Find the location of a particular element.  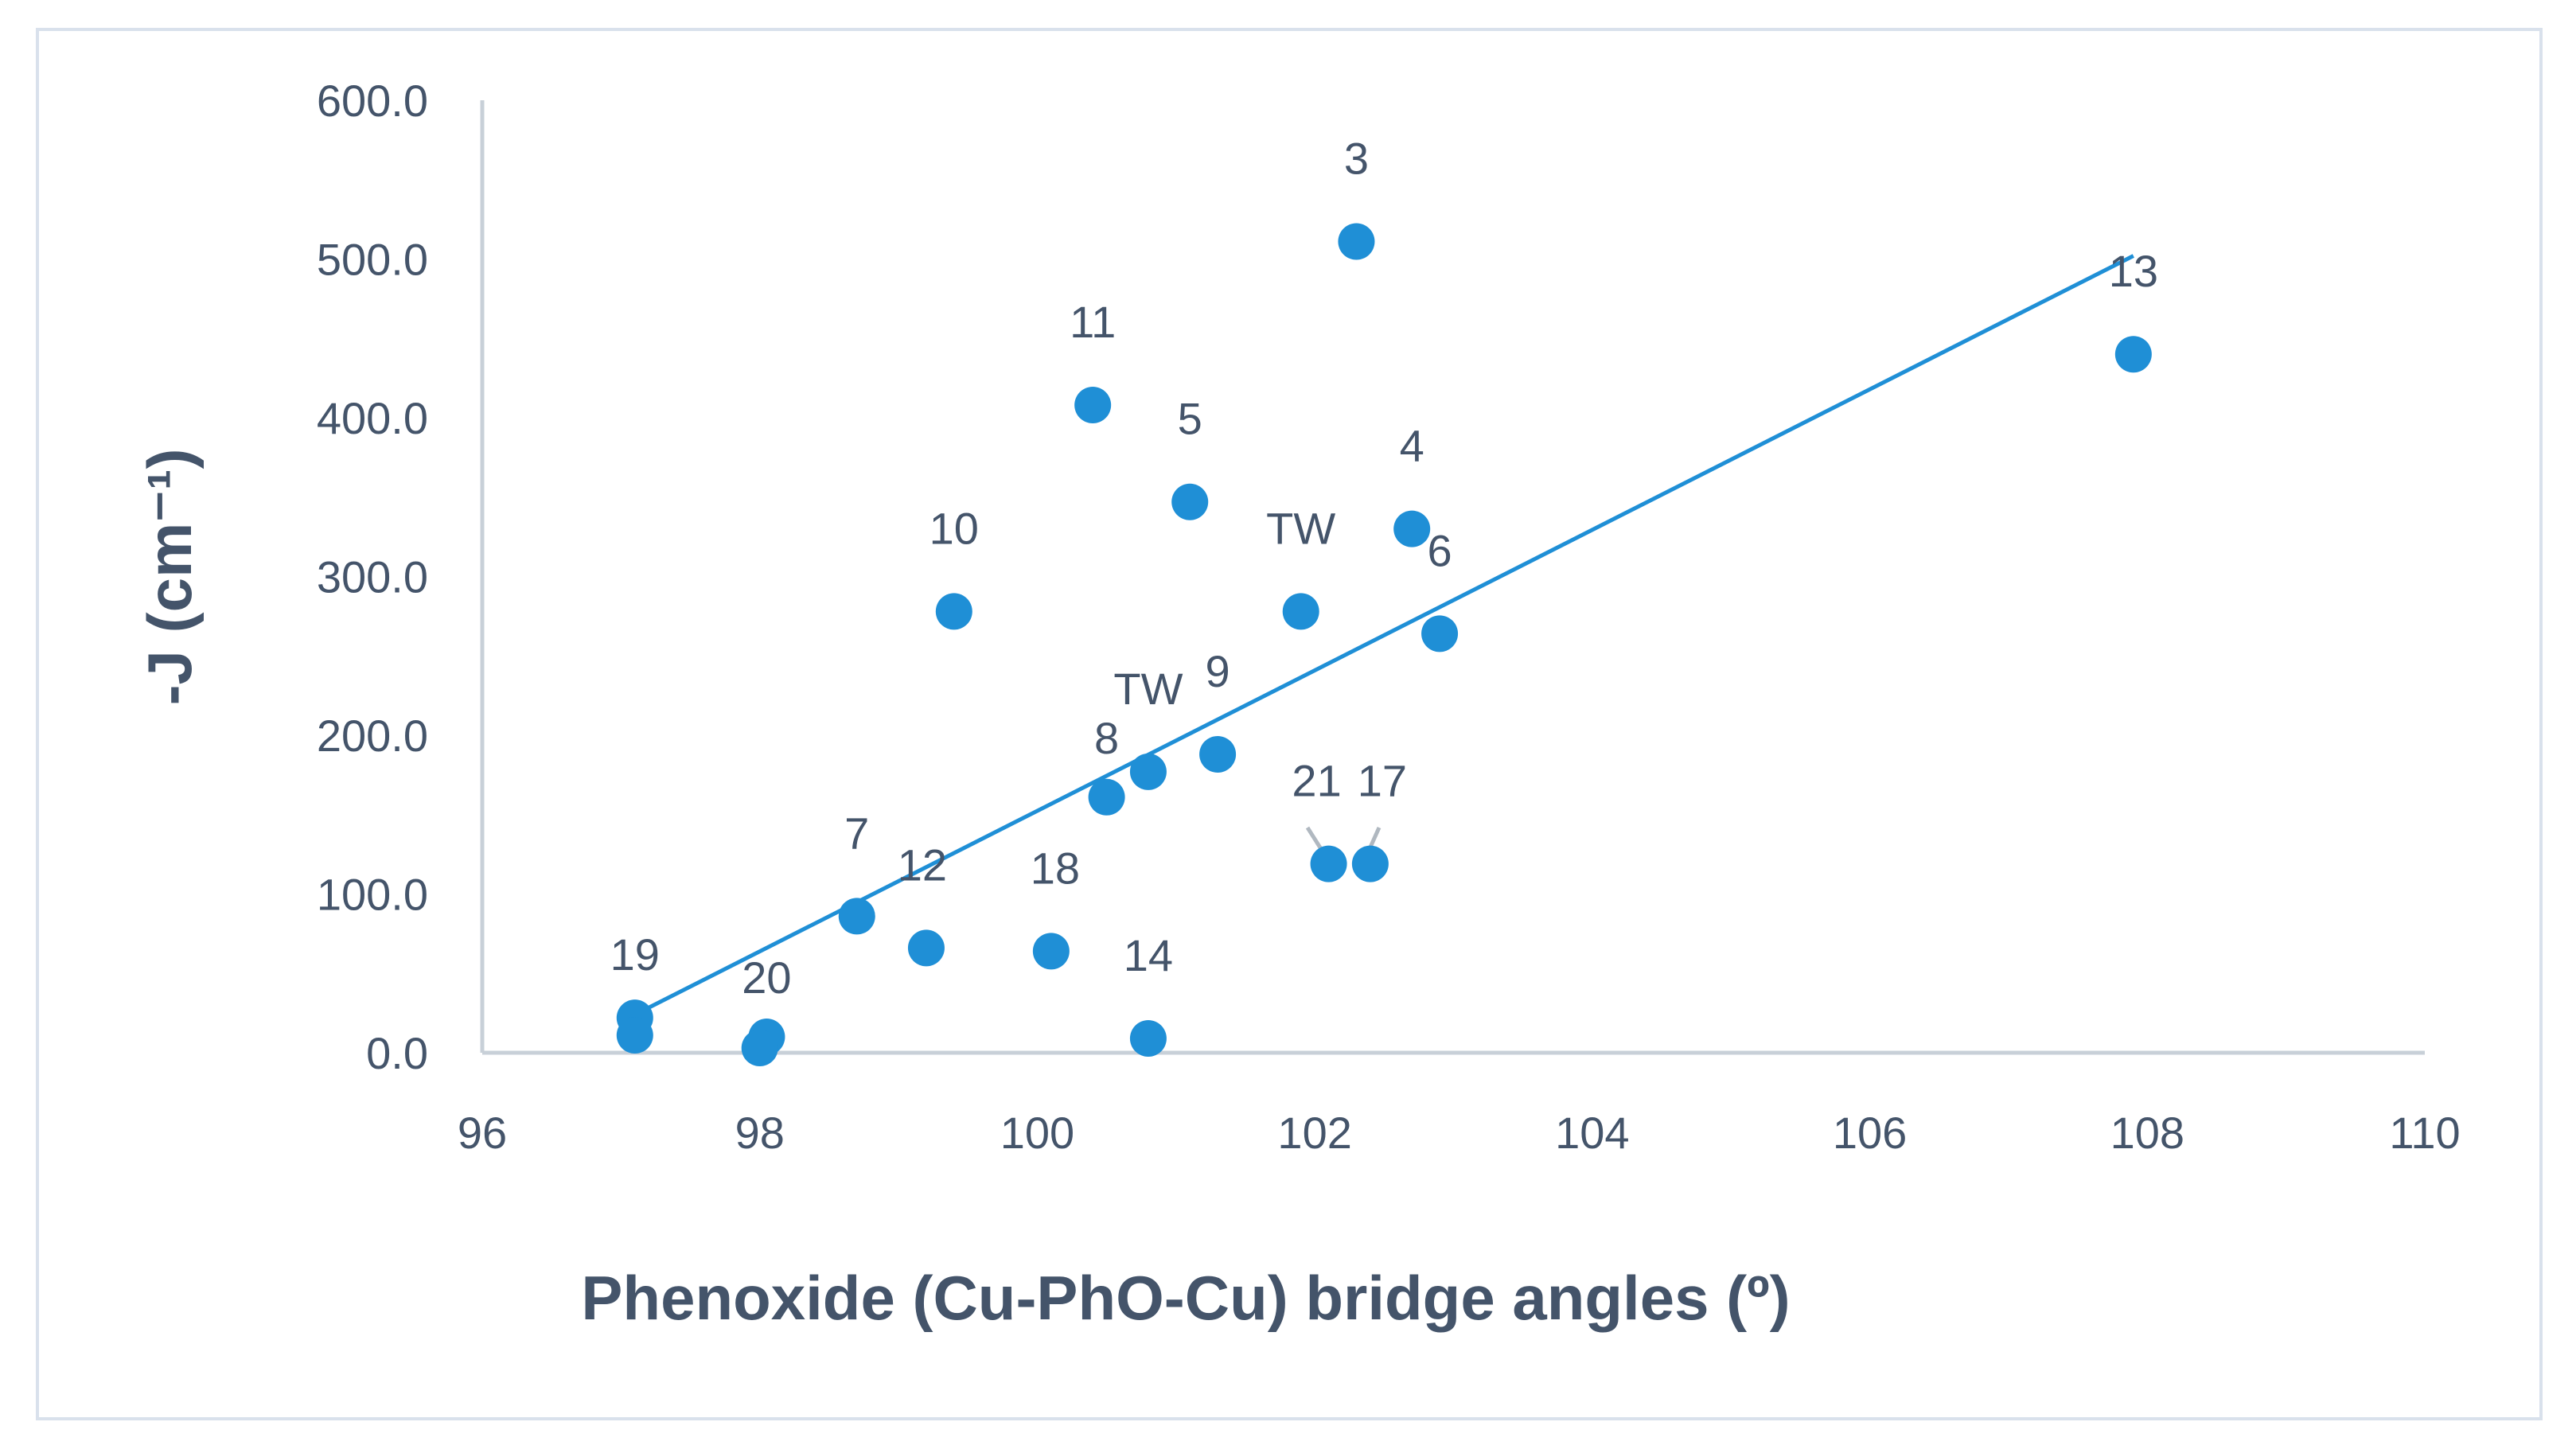

x-tick-label: 98 is located at coordinates (760, 1133).